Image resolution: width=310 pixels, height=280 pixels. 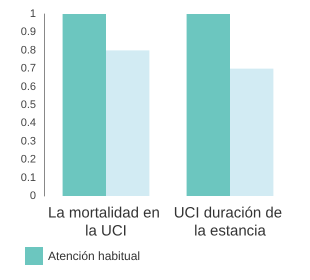 I want to click on y-tick-label: 0.2, so click(x=28, y=160).